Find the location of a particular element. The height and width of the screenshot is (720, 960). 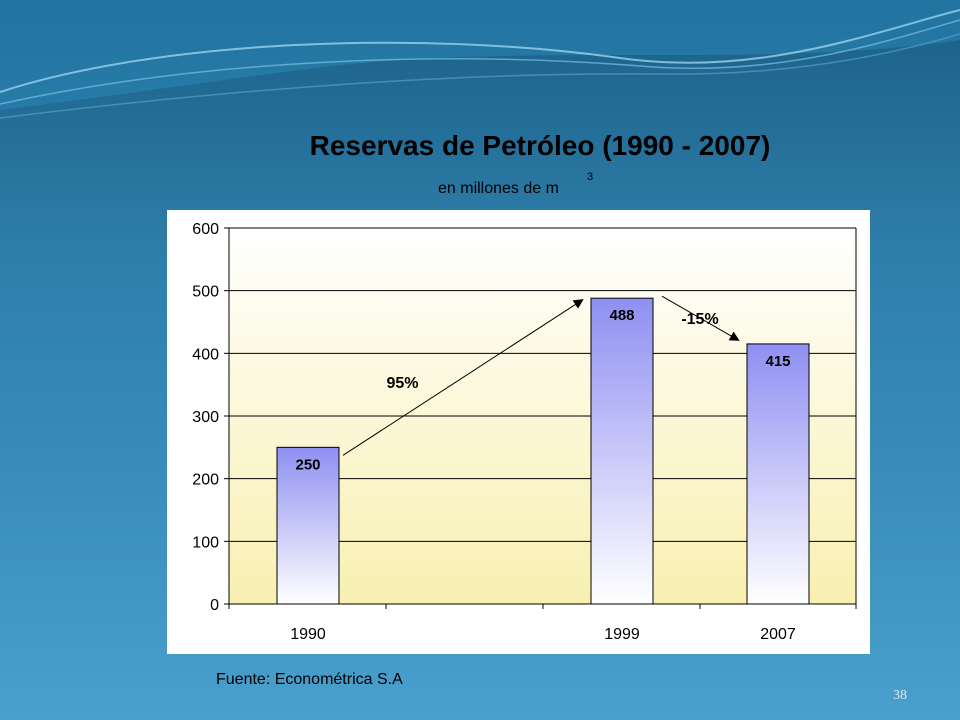

slide-title: Reservas de Petróleo (1990 - 2007) is located at coordinates (540, 145).